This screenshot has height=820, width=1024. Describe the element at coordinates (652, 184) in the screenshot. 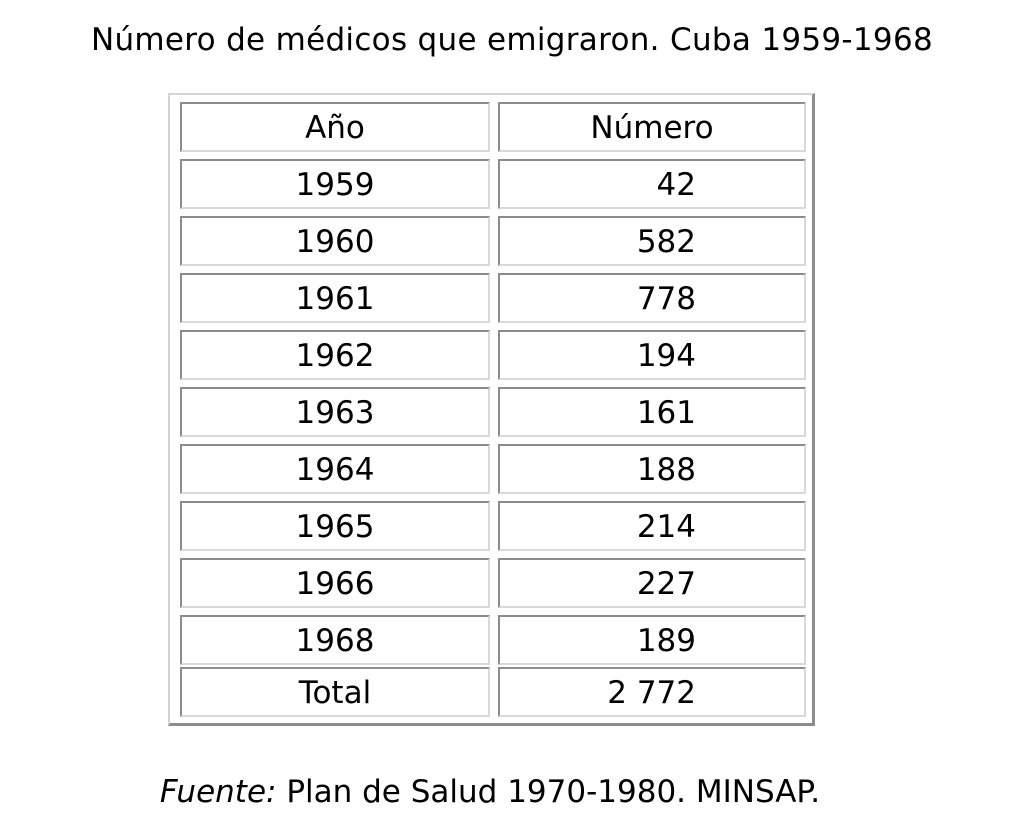

I see `table-row-number: 42` at that location.